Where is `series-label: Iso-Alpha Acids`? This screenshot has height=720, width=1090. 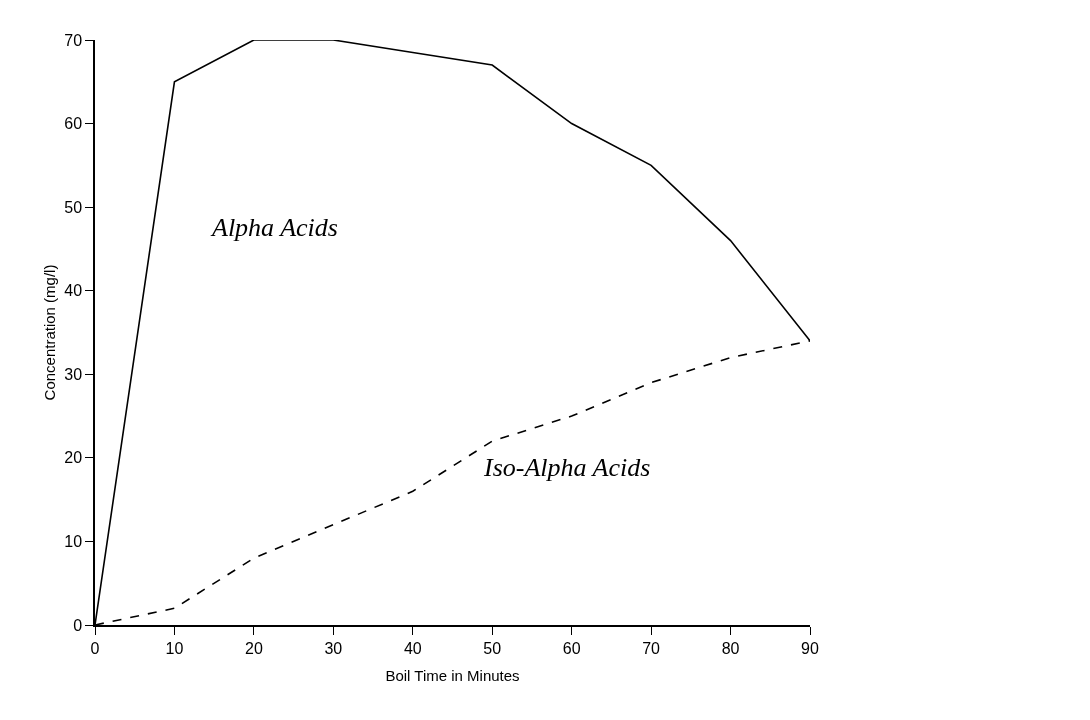 series-label: Iso-Alpha Acids is located at coordinates (567, 467).